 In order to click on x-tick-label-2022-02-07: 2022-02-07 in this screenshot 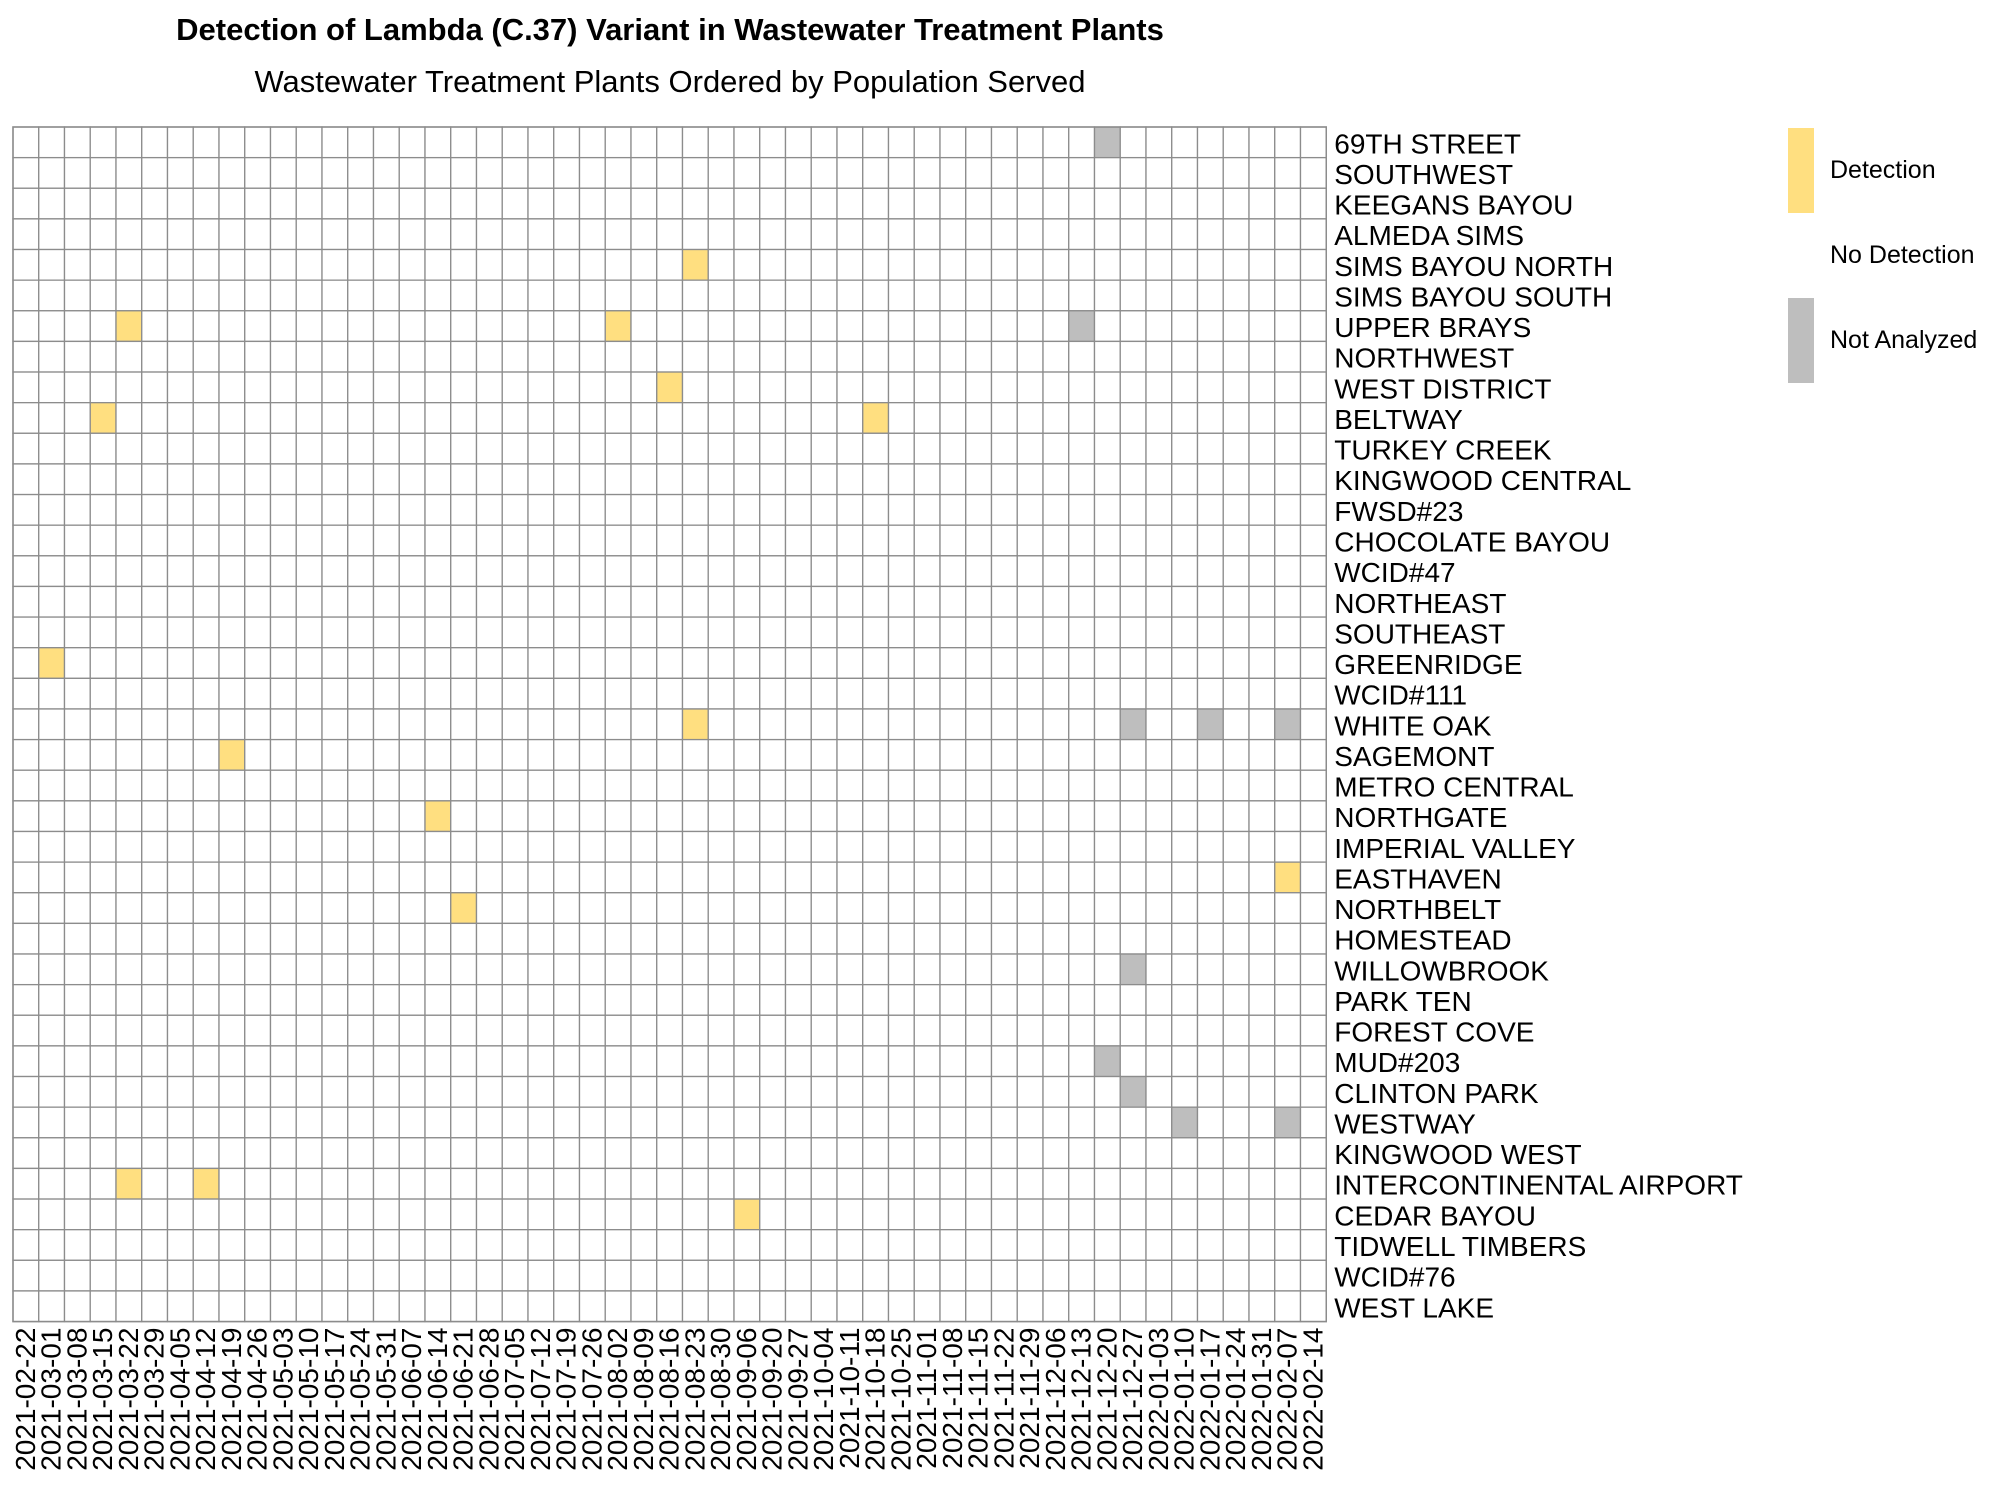, I will do `click(1287, 1399)`.